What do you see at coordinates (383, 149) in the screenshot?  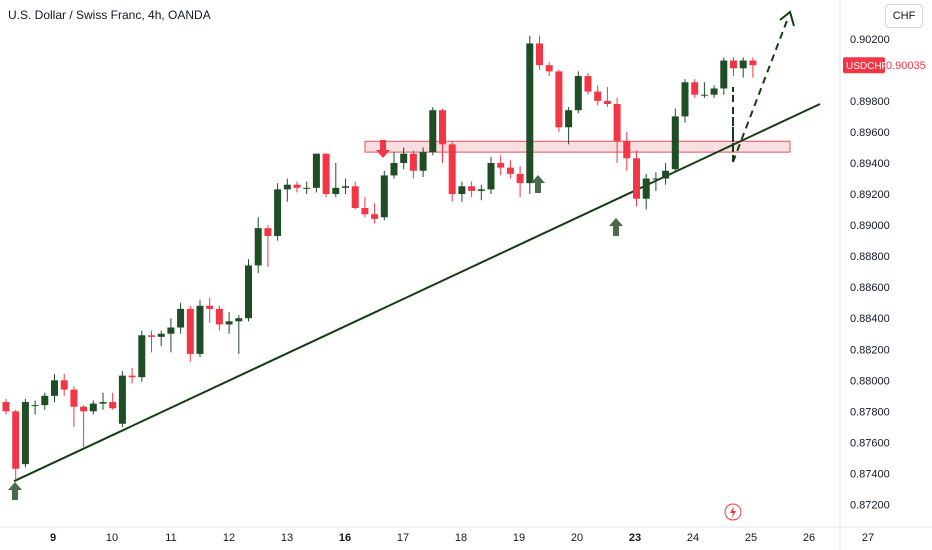 I see `arrow-down-icon` at bounding box center [383, 149].